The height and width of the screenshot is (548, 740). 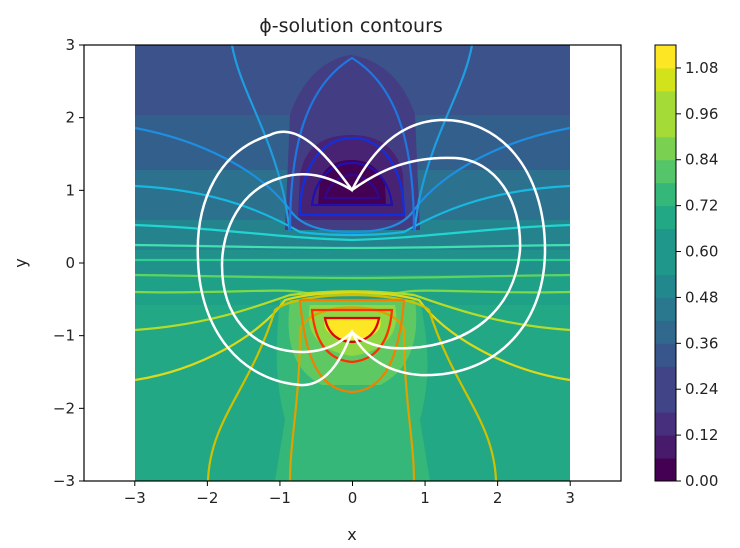 I want to click on colorbar-tick-label: 0.72, so click(x=701, y=206).